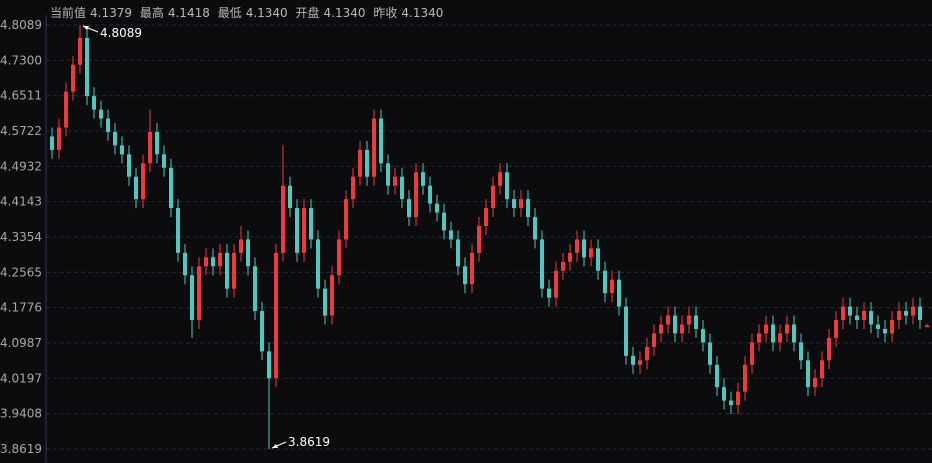 The image size is (932, 463). What do you see at coordinates (21, 166) in the screenshot?
I see `y-tick-label: 4.4932` at bounding box center [21, 166].